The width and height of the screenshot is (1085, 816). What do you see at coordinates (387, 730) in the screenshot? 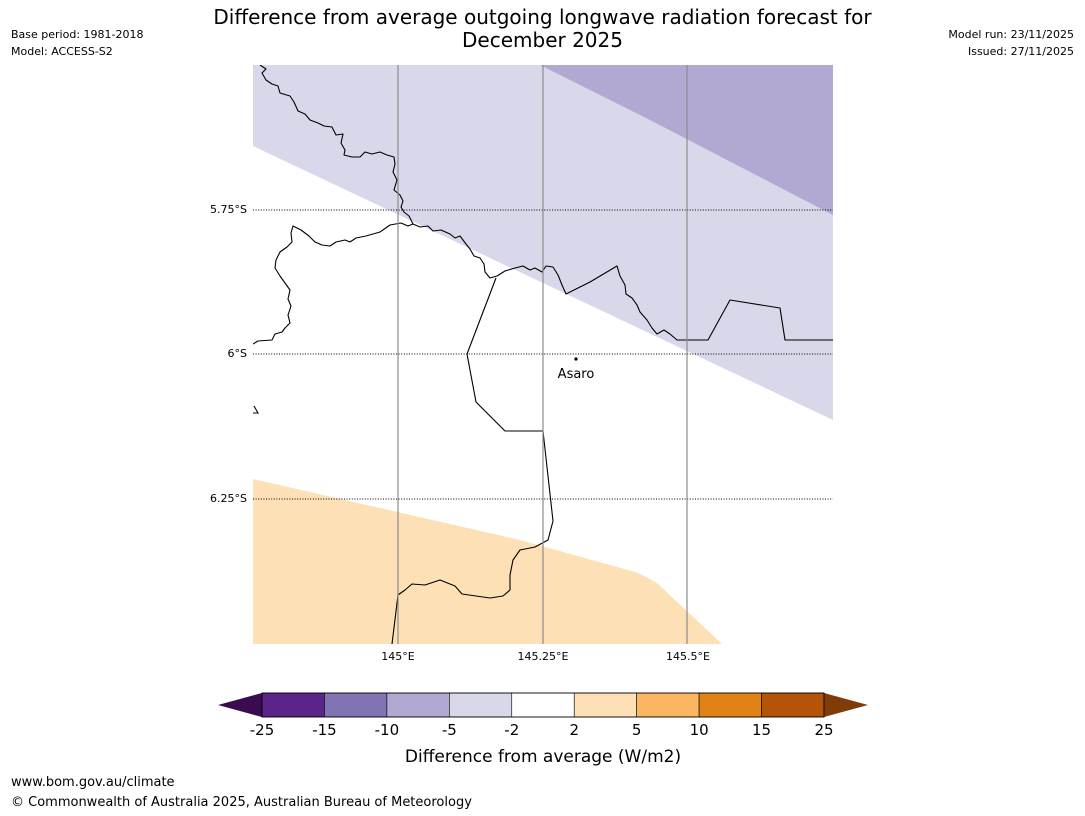
I see `colorbar-tick-label: -10` at bounding box center [387, 730].